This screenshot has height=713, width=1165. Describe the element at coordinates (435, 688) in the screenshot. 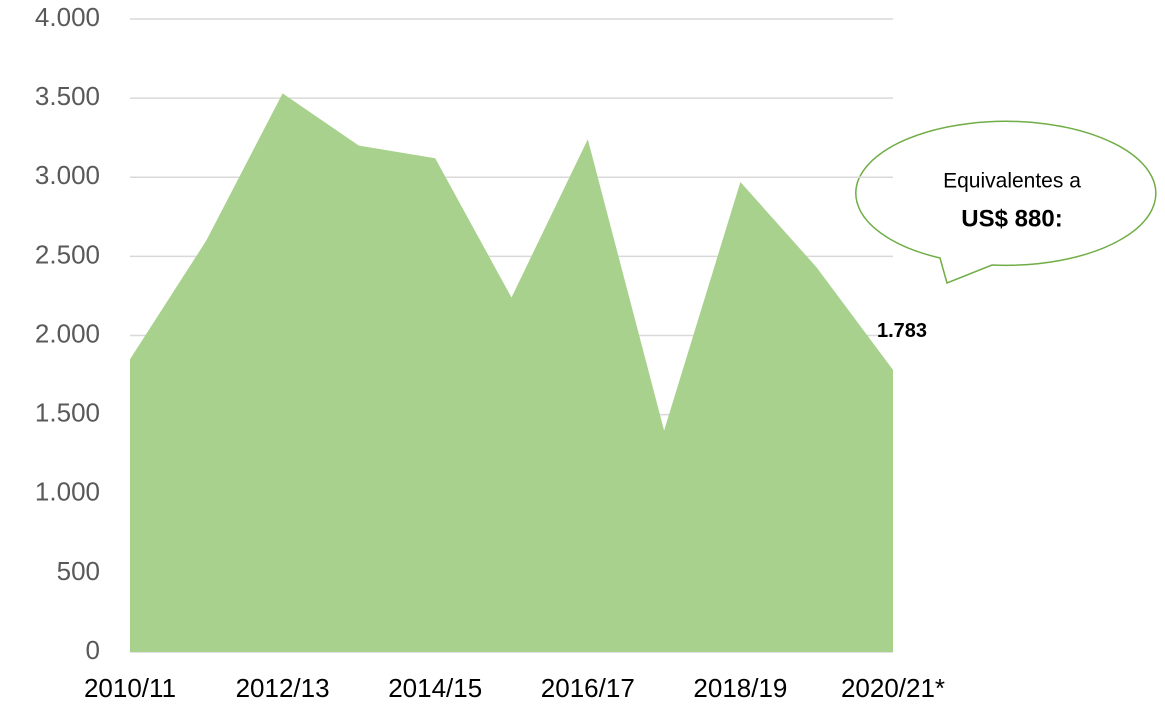

I see `x-tick-label: 2014/15` at that location.